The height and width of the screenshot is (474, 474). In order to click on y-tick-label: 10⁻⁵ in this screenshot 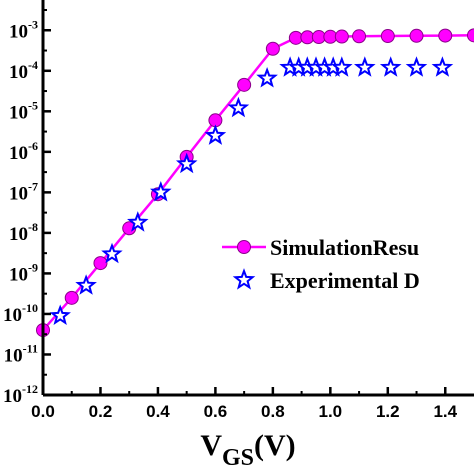, I will do `click(23, 110)`.